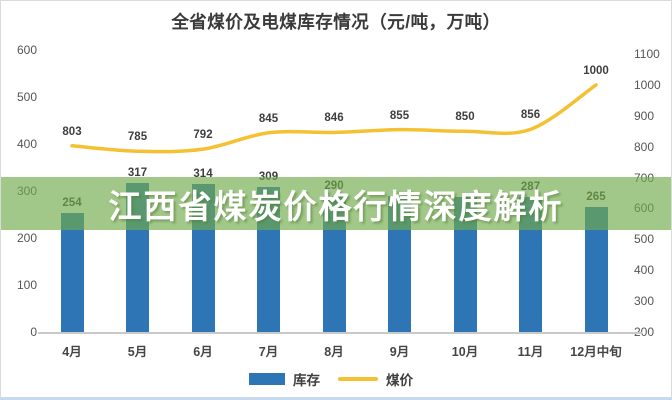 Image resolution: width=672 pixels, height=400 pixels. What do you see at coordinates (530, 115) in the screenshot?
I see `price-value-label: 856` at bounding box center [530, 115].